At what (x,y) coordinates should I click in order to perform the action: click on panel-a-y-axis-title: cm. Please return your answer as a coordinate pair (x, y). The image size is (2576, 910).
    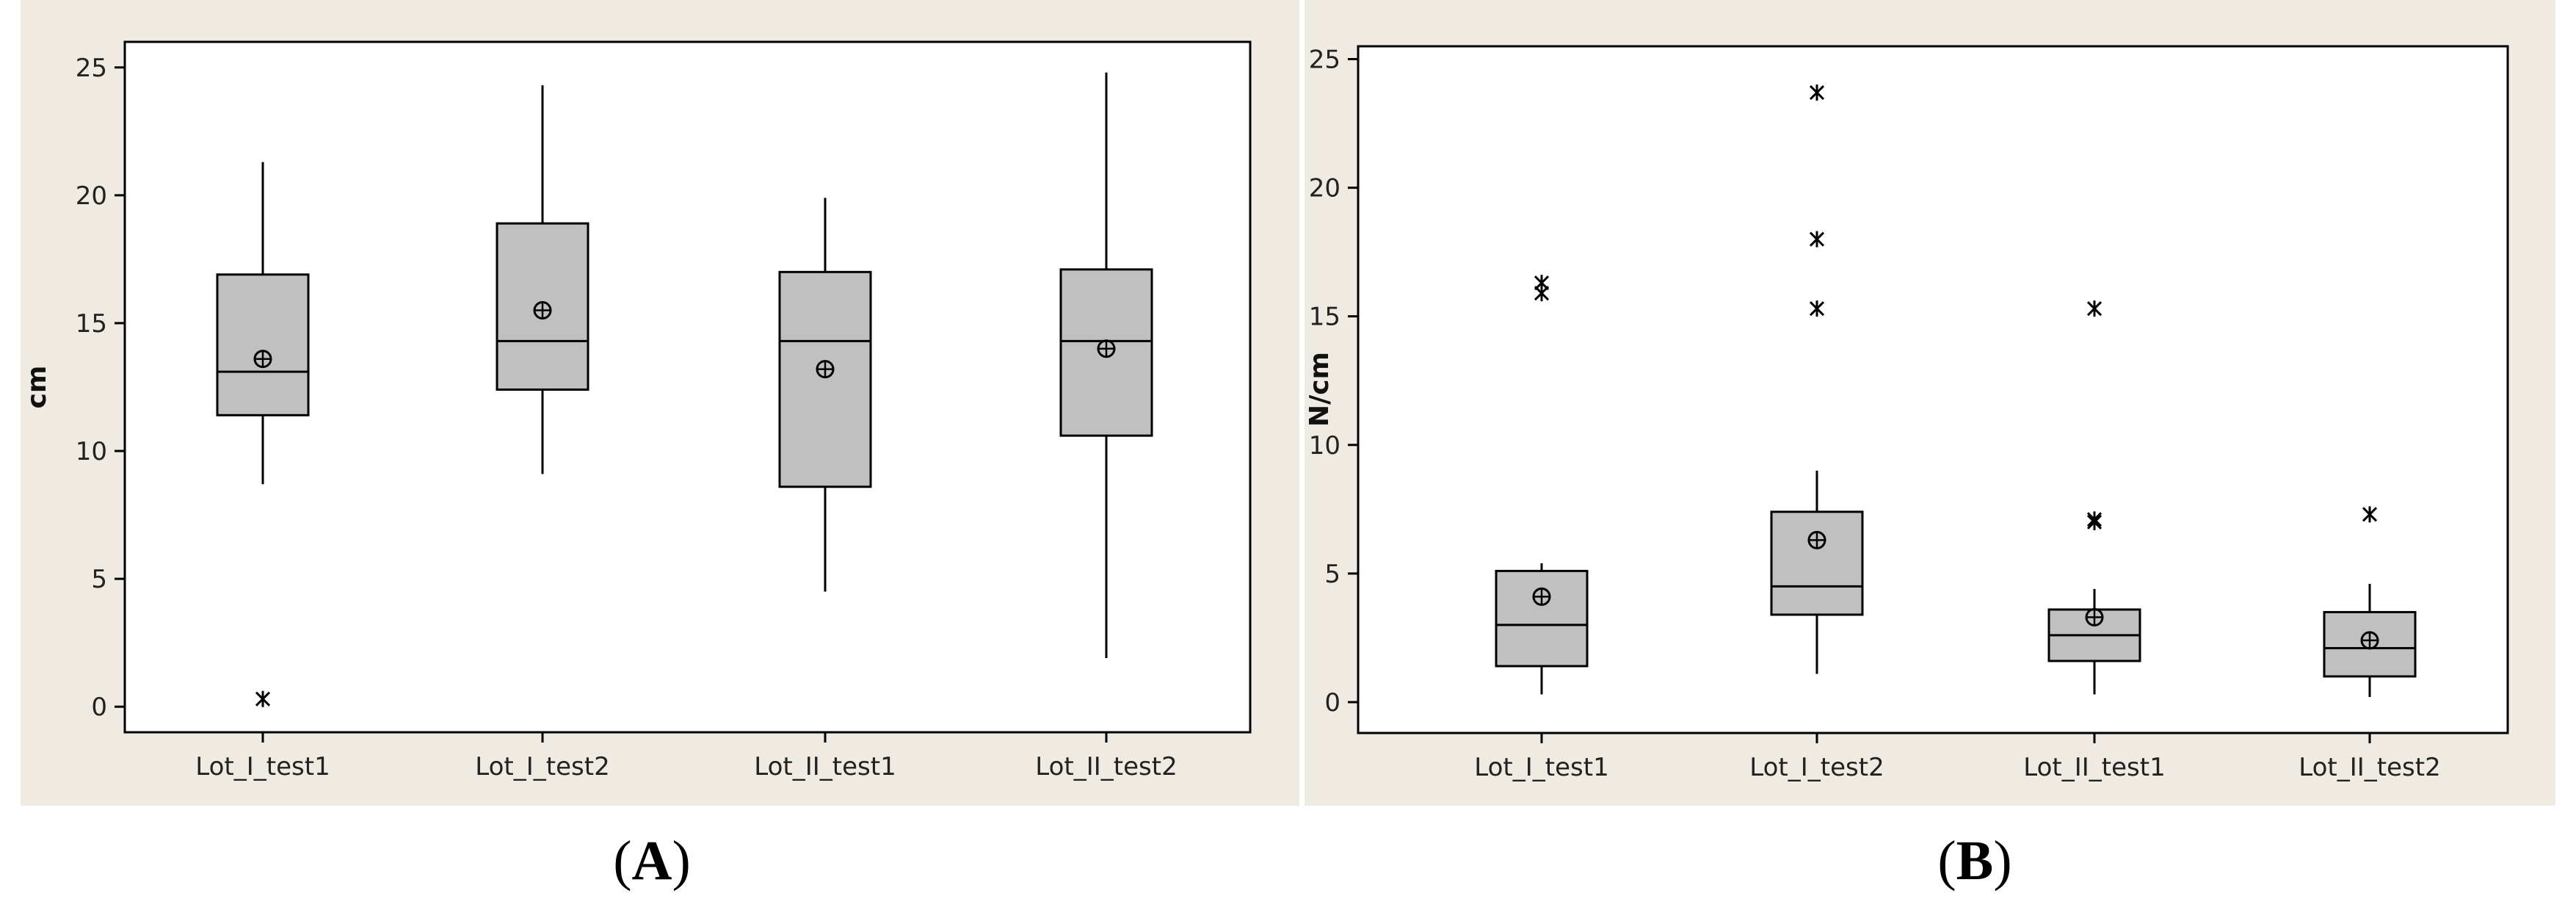
    Looking at the image, I should click on (37, 387).